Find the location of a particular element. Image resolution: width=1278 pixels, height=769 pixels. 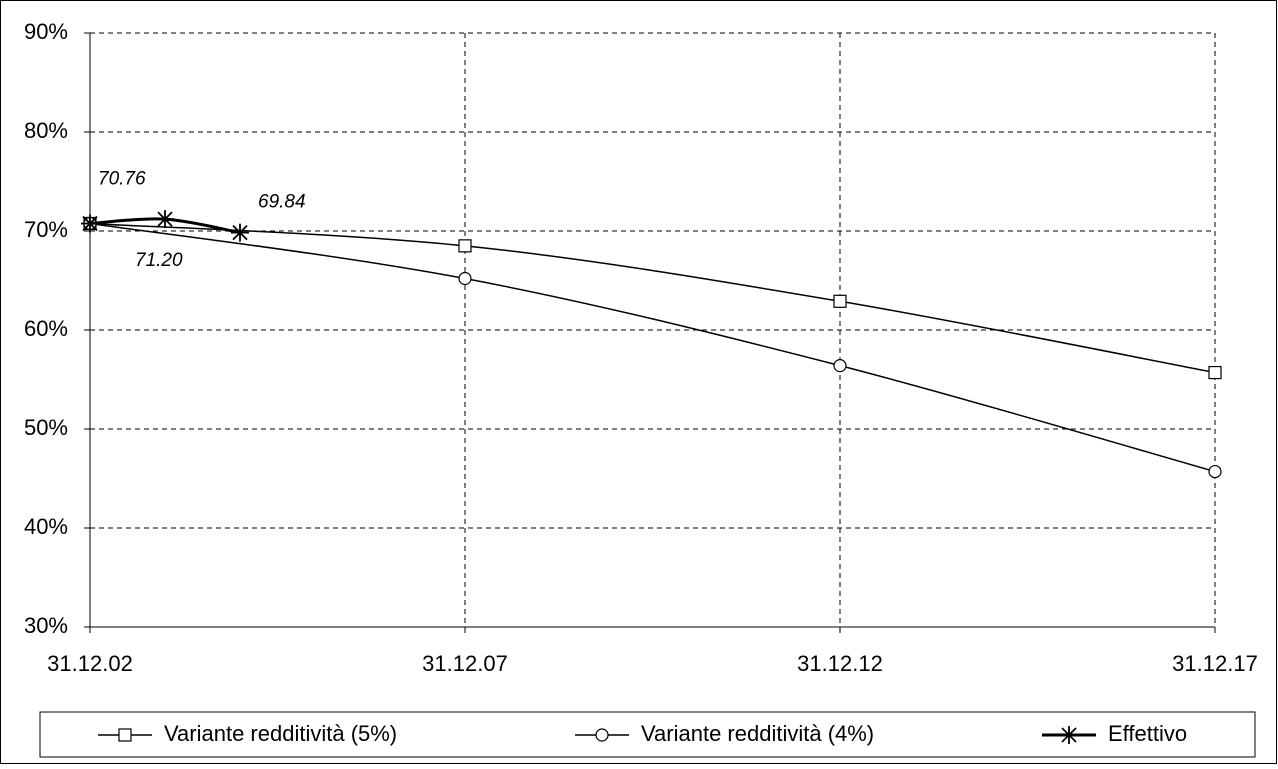

y-tick-label: 50% is located at coordinates (46, 427).